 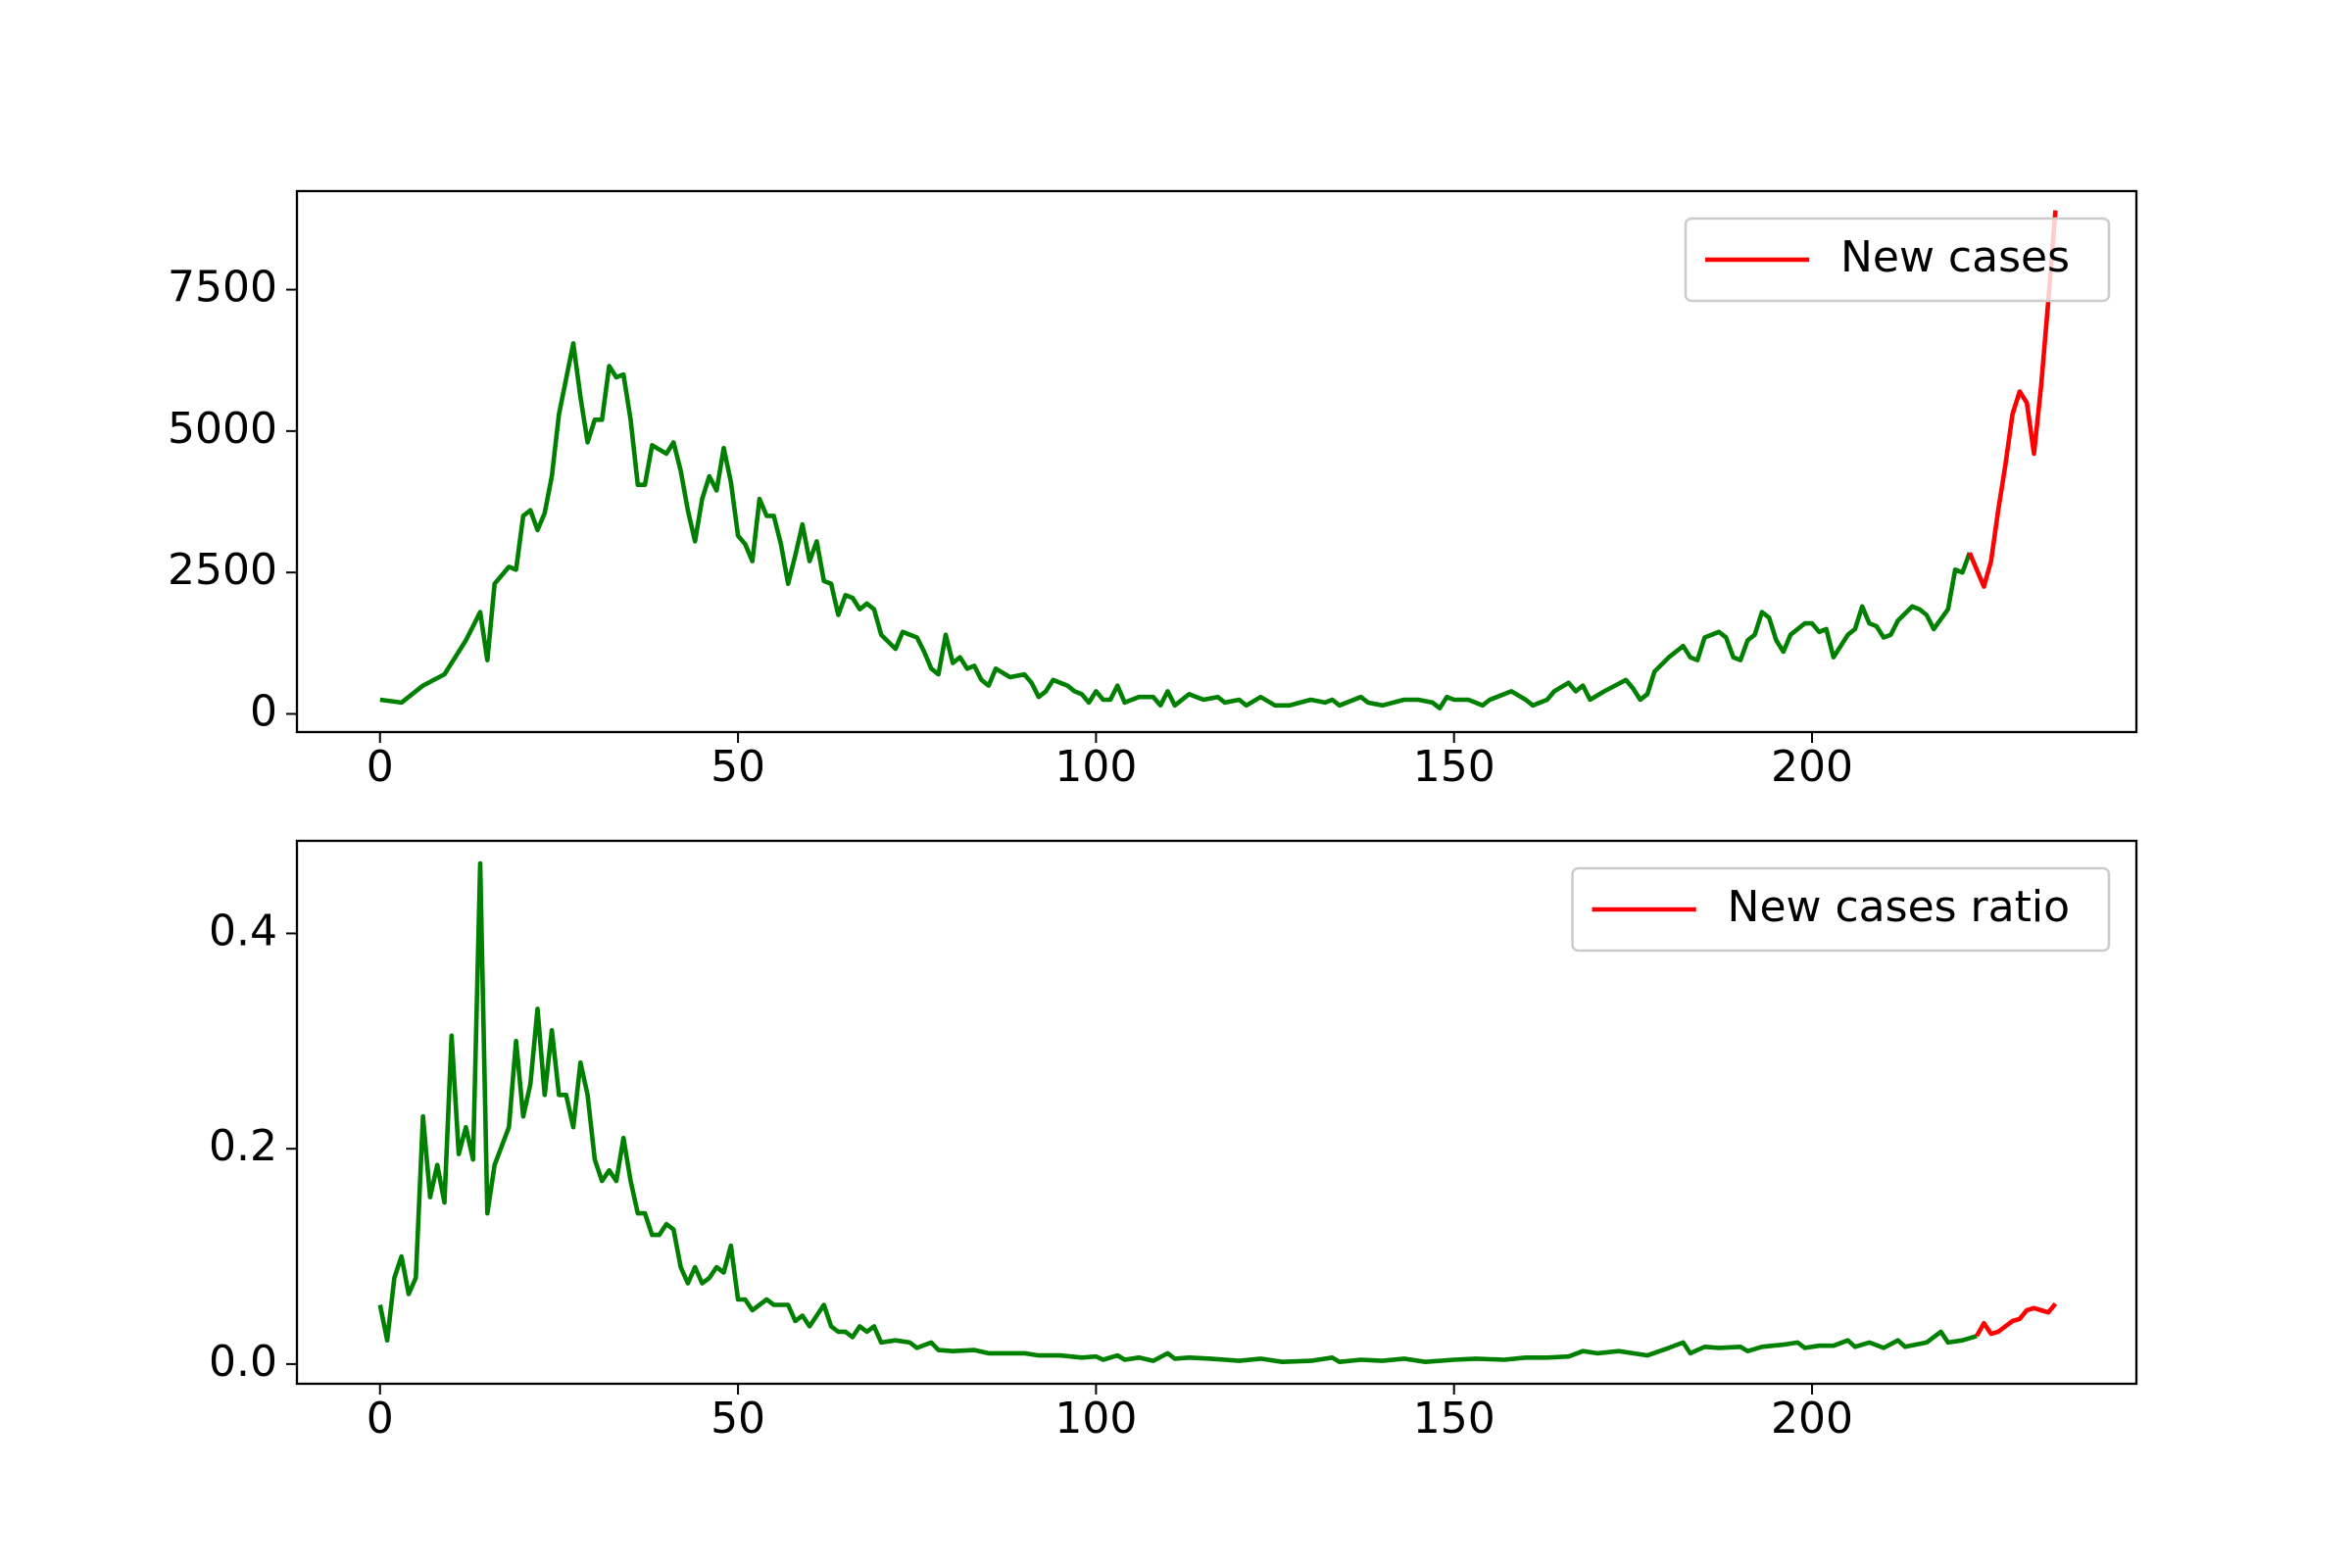 I want to click on y-tick-label: 2500, so click(x=223, y=570).